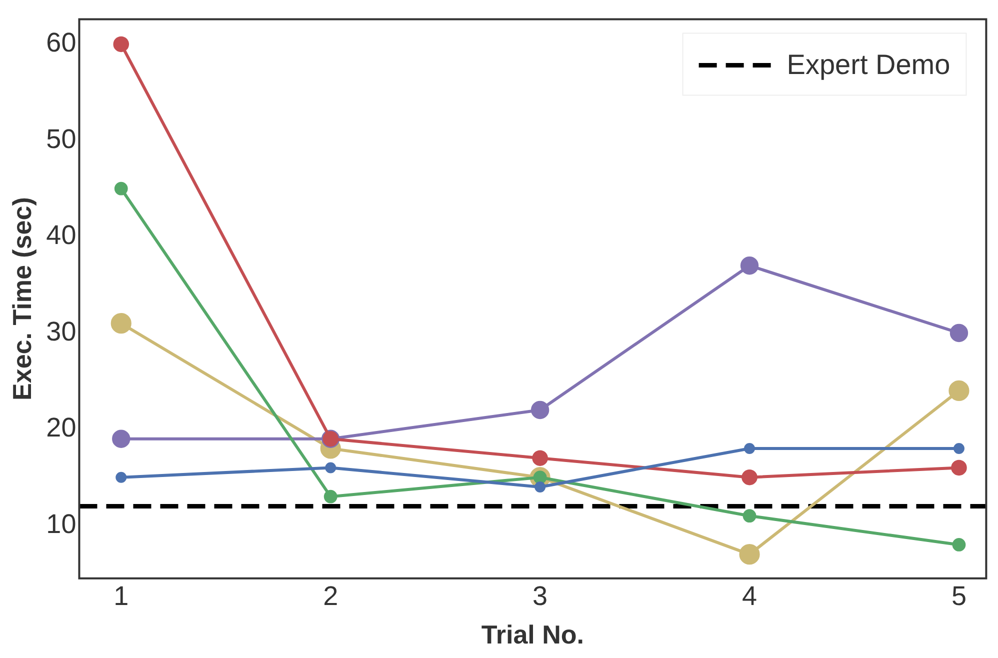  What do you see at coordinates (61, 235) in the screenshot?
I see `y-tick-label: 40` at bounding box center [61, 235].